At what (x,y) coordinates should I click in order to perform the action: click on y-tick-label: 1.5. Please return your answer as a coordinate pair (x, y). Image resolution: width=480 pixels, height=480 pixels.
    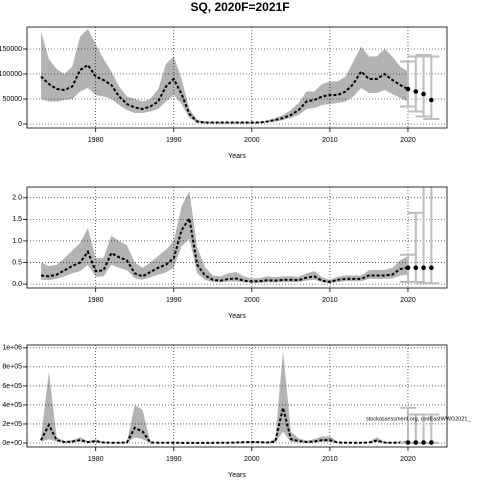
    Looking at the image, I should click on (17, 219).